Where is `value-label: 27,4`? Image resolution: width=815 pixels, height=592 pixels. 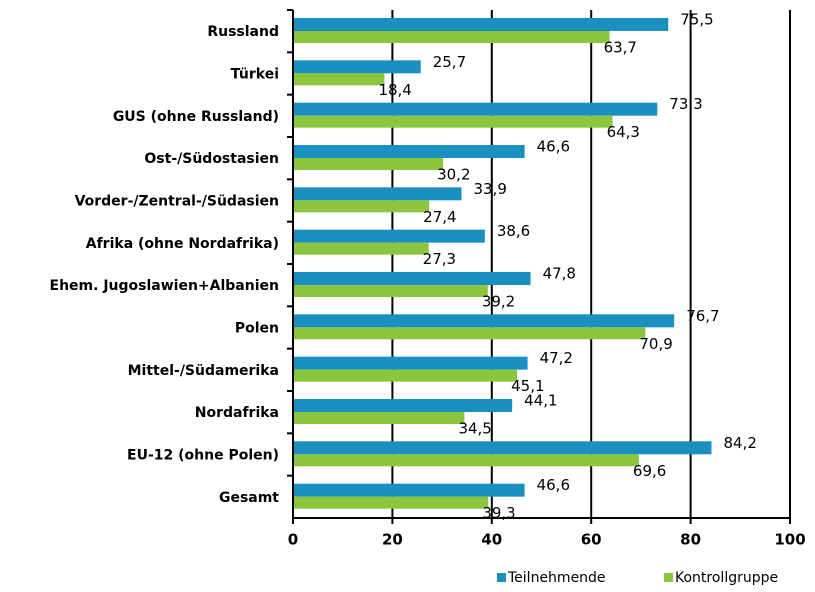
value-label: 27,4 is located at coordinates (439, 217).